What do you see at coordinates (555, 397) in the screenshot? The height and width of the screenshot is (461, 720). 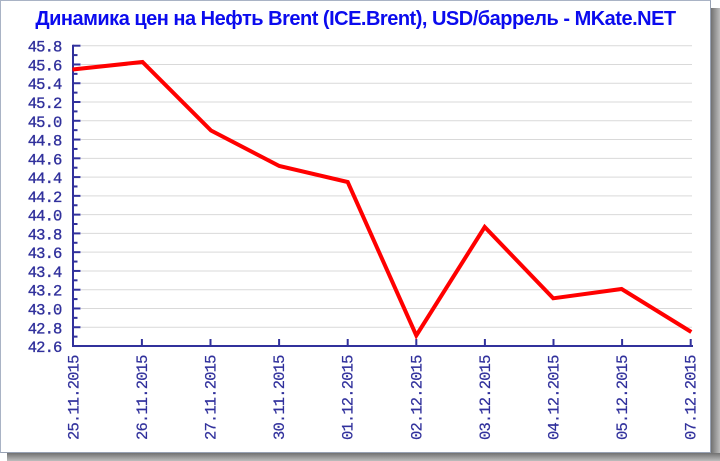 I see `svg-text: 04.12.2015` at bounding box center [555, 397].